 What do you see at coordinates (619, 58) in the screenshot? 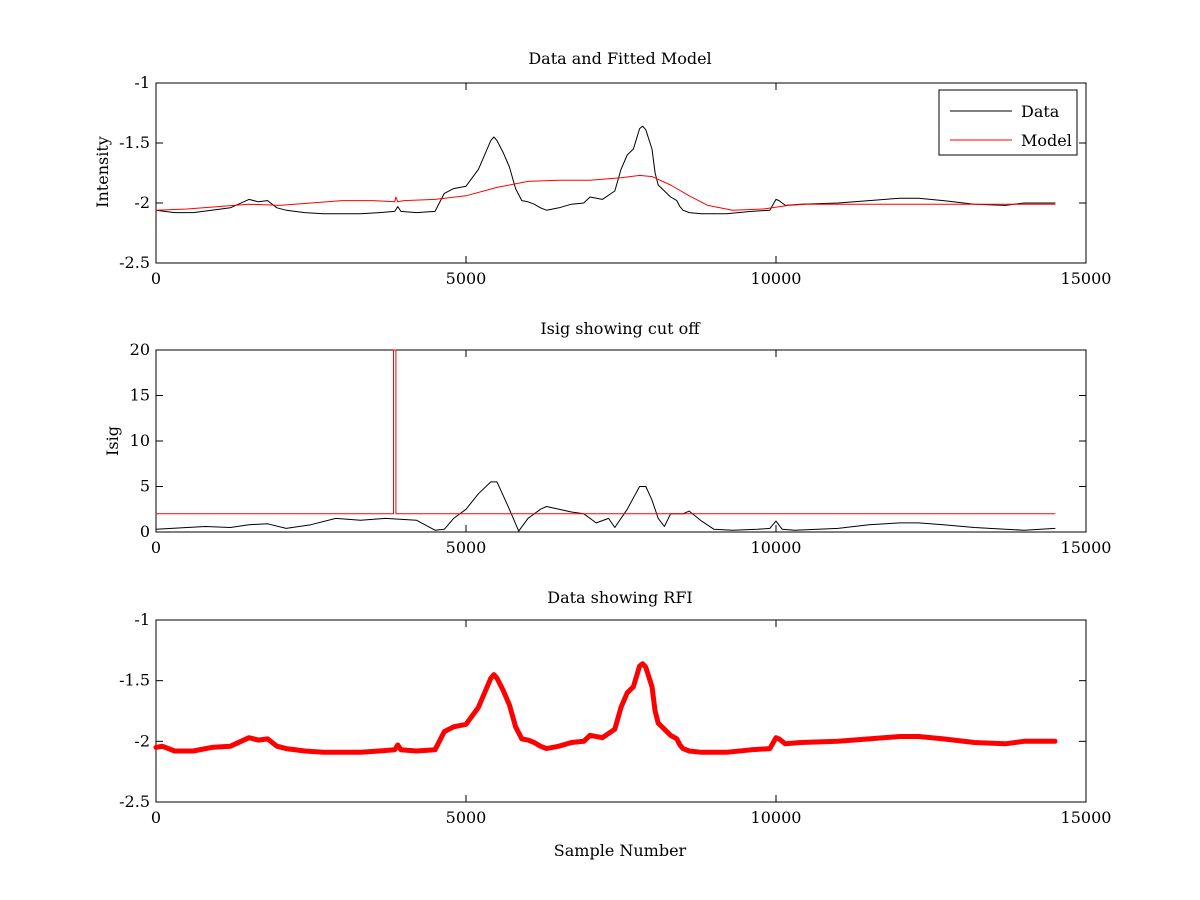
I see `panel-title: Data and Fitted Model` at bounding box center [619, 58].